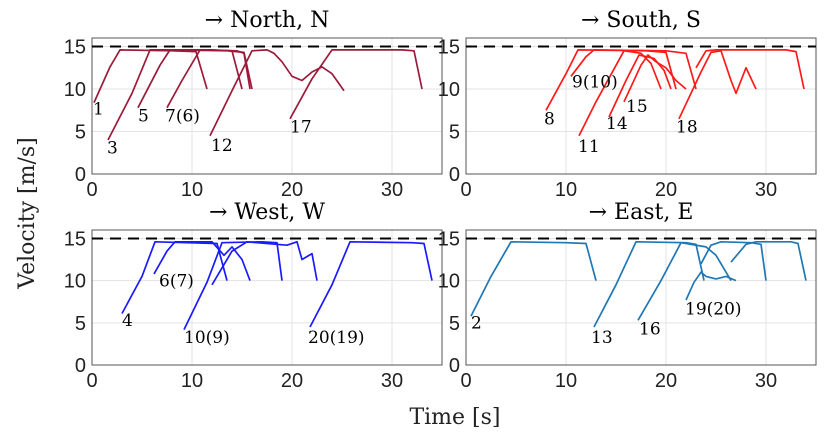  I want to click on panel-title: → North, N, so click(267, 20).